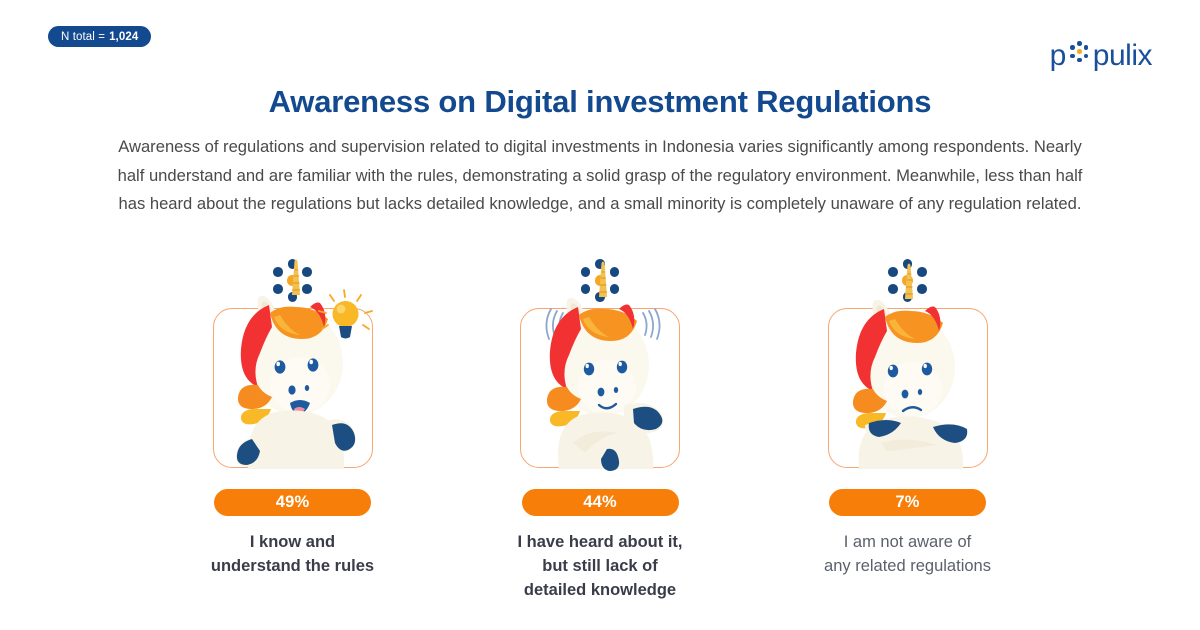 The height and width of the screenshot is (630, 1200). Describe the element at coordinates (83, 36) in the screenshot. I see `n-total-label: N total =` at that location.